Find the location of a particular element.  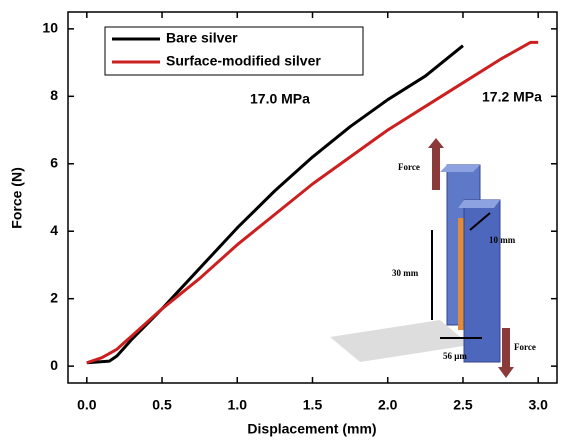

x-tick-label: 0.0 is located at coordinates (87, 405).